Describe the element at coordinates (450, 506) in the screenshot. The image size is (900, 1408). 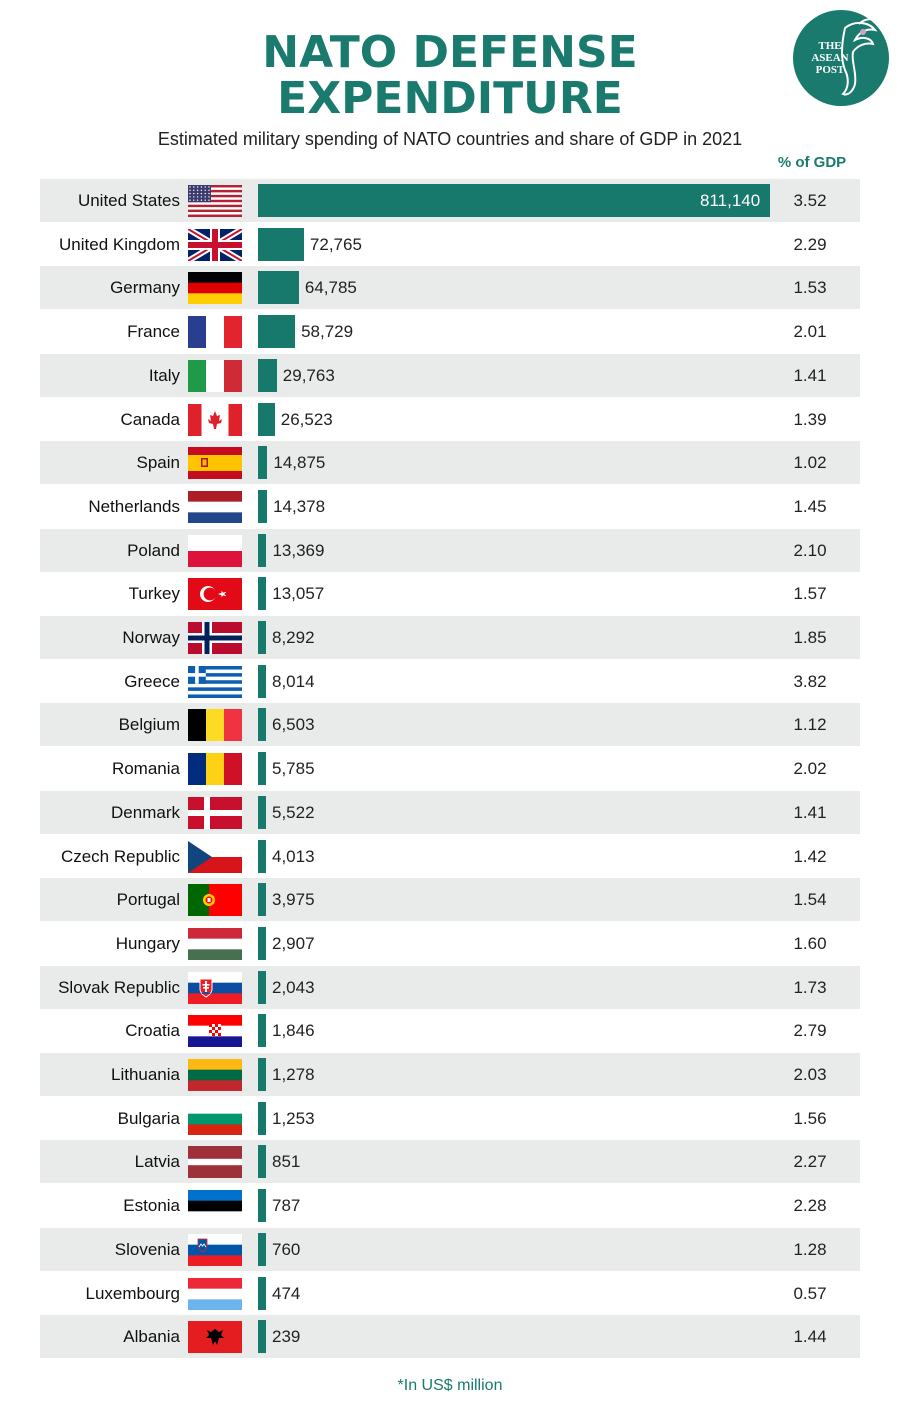
I see `table-row: Netherlands 14,378 1.45` at that location.